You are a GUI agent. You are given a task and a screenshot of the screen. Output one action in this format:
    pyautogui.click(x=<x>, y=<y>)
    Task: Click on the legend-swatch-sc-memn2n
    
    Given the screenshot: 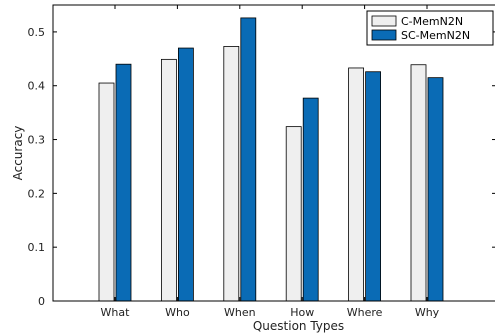 What is the action you would take?
    pyautogui.click(x=384, y=35)
    